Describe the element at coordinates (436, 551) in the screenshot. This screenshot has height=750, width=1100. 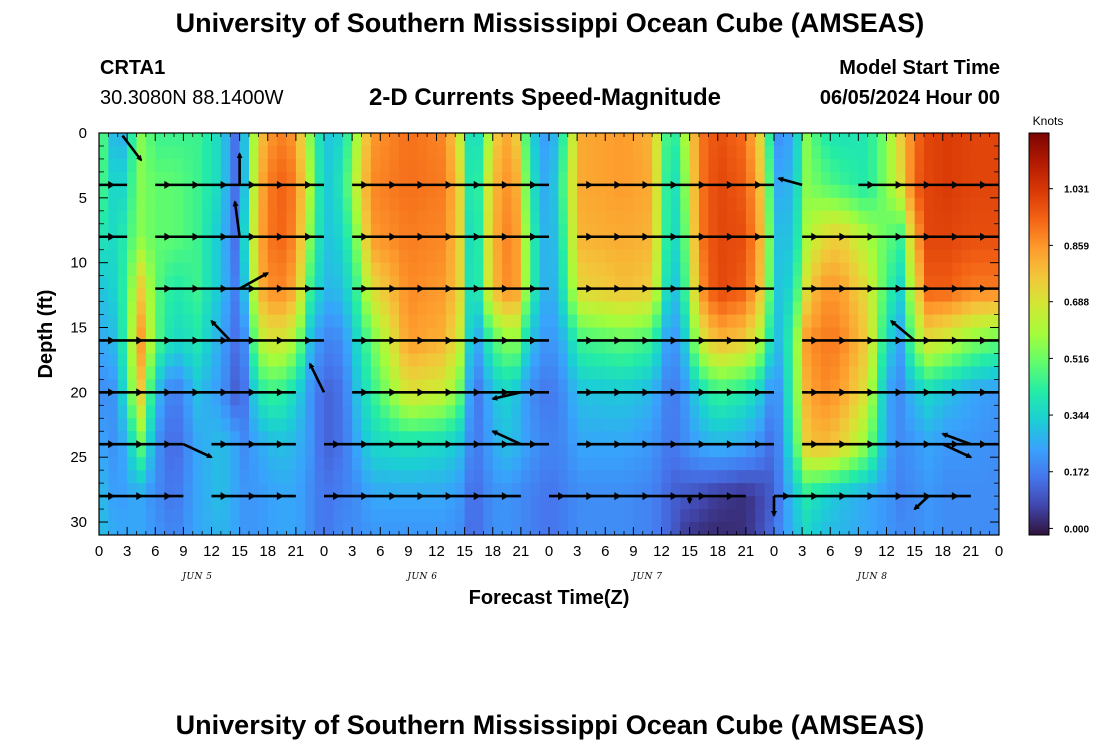
I see `x-tick-label: 12` at that location.